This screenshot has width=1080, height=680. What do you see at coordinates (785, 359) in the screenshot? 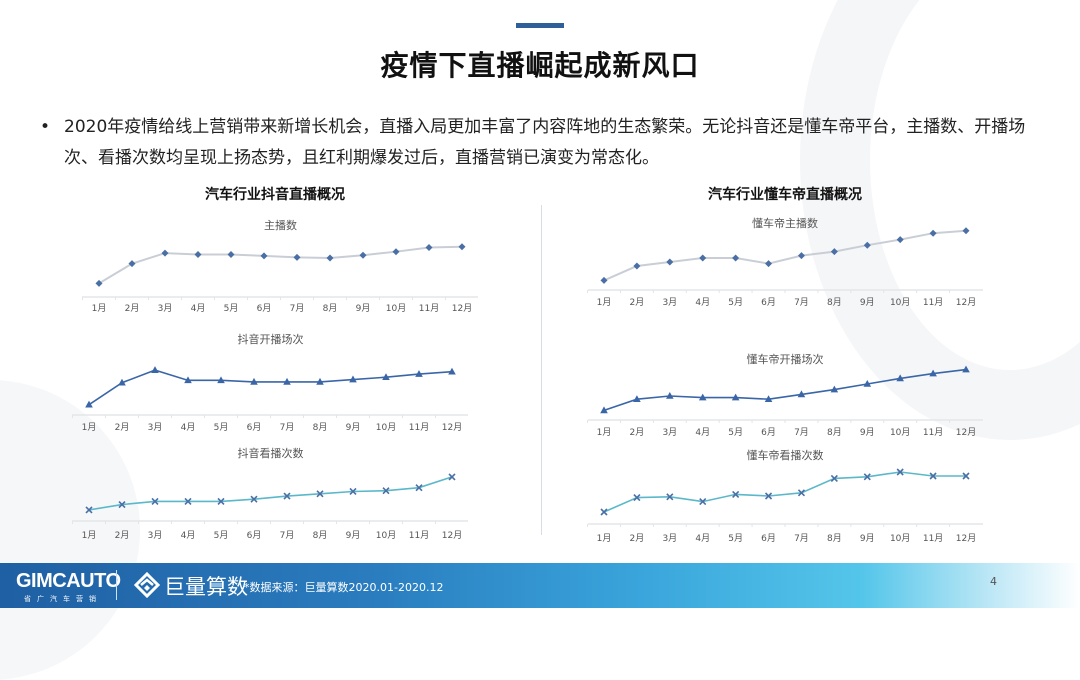
I see `chart-title: 懂车帝开播场次` at bounding box center [785, 359].